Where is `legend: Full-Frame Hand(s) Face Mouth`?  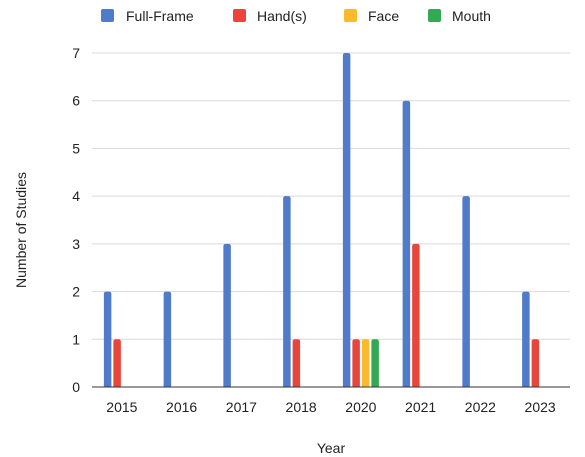
legend: Full-Frame Hand(s) Face Mouth is located at coordinates (296, 16).